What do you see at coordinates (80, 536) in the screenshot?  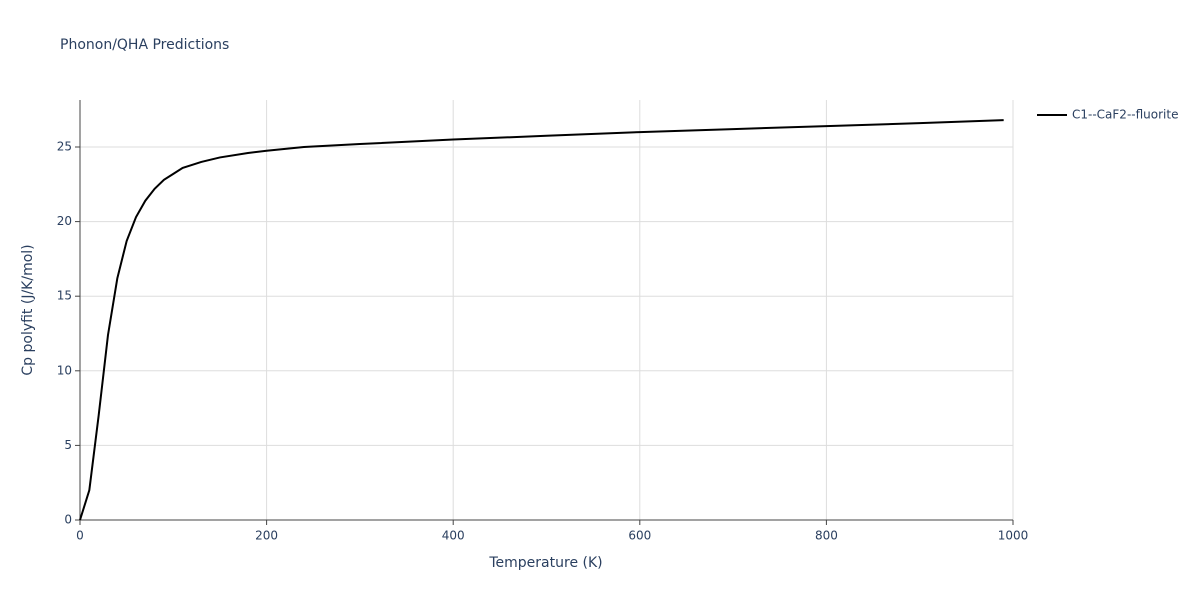 I see `x-tick-label: 0` at bounding box center [80, 536].